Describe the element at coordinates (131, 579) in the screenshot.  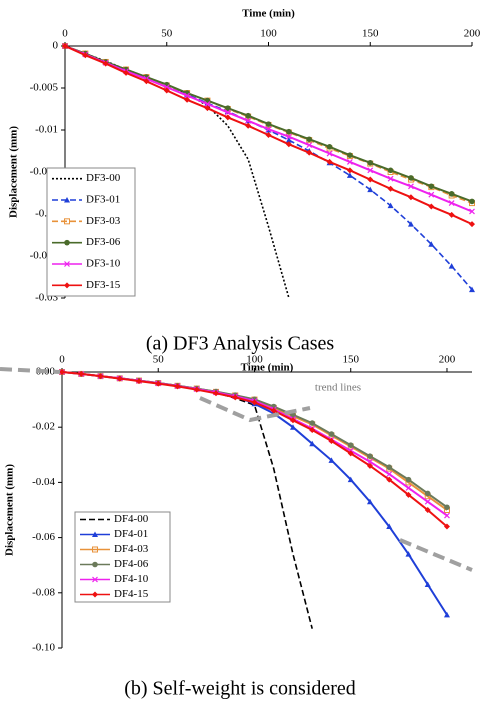
I see `legend-label: DF4-10` at that location.